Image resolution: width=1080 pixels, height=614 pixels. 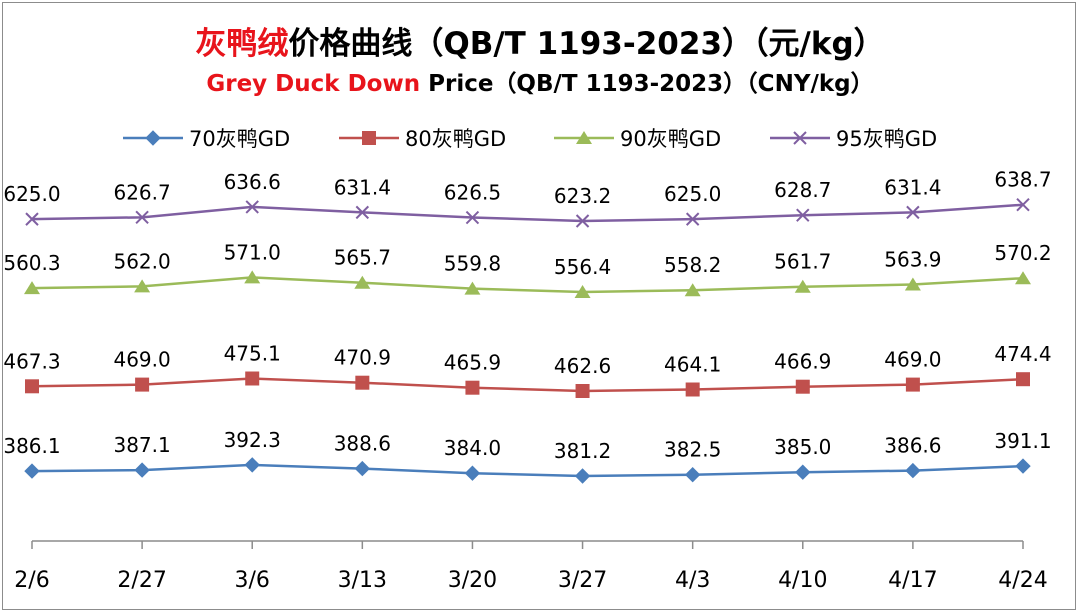 What do you see at coordinates (647, 84) in the screenshot?
I see `chart-title-en-rest: Price（QB/T 1193-2023）（CNY/kg）` at bounding box center [647, 84].